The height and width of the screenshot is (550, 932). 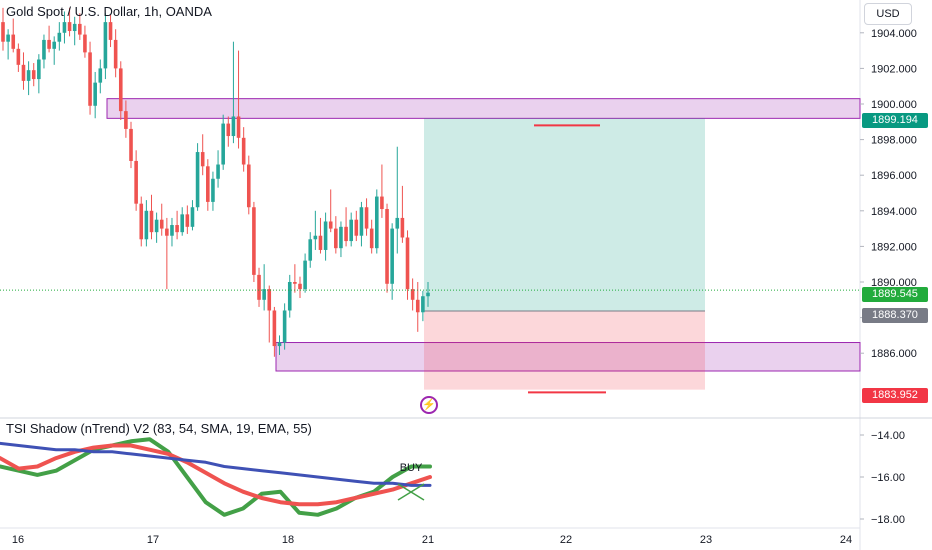 What do you see at coordinates (894, 354) in the screenshot?
I see `price-tick-label: 1886.000` at bounding box center [894, 354].